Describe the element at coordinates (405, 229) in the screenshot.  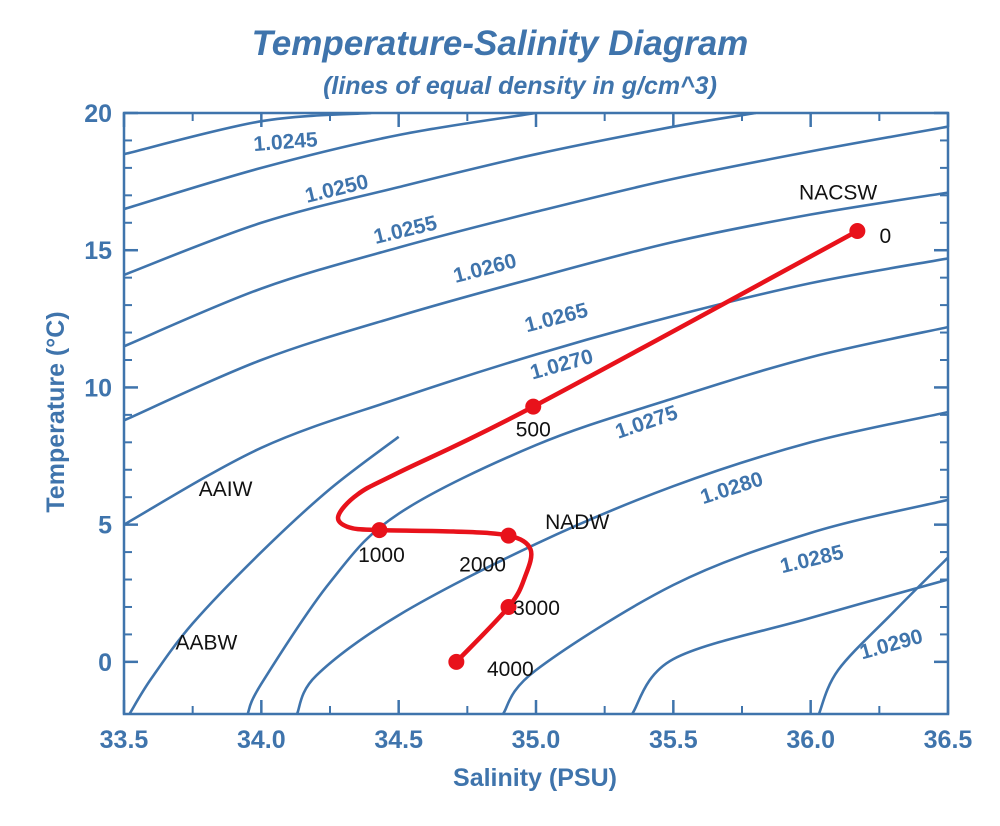
I see `isopycnal-label: 1.0255` at that location.